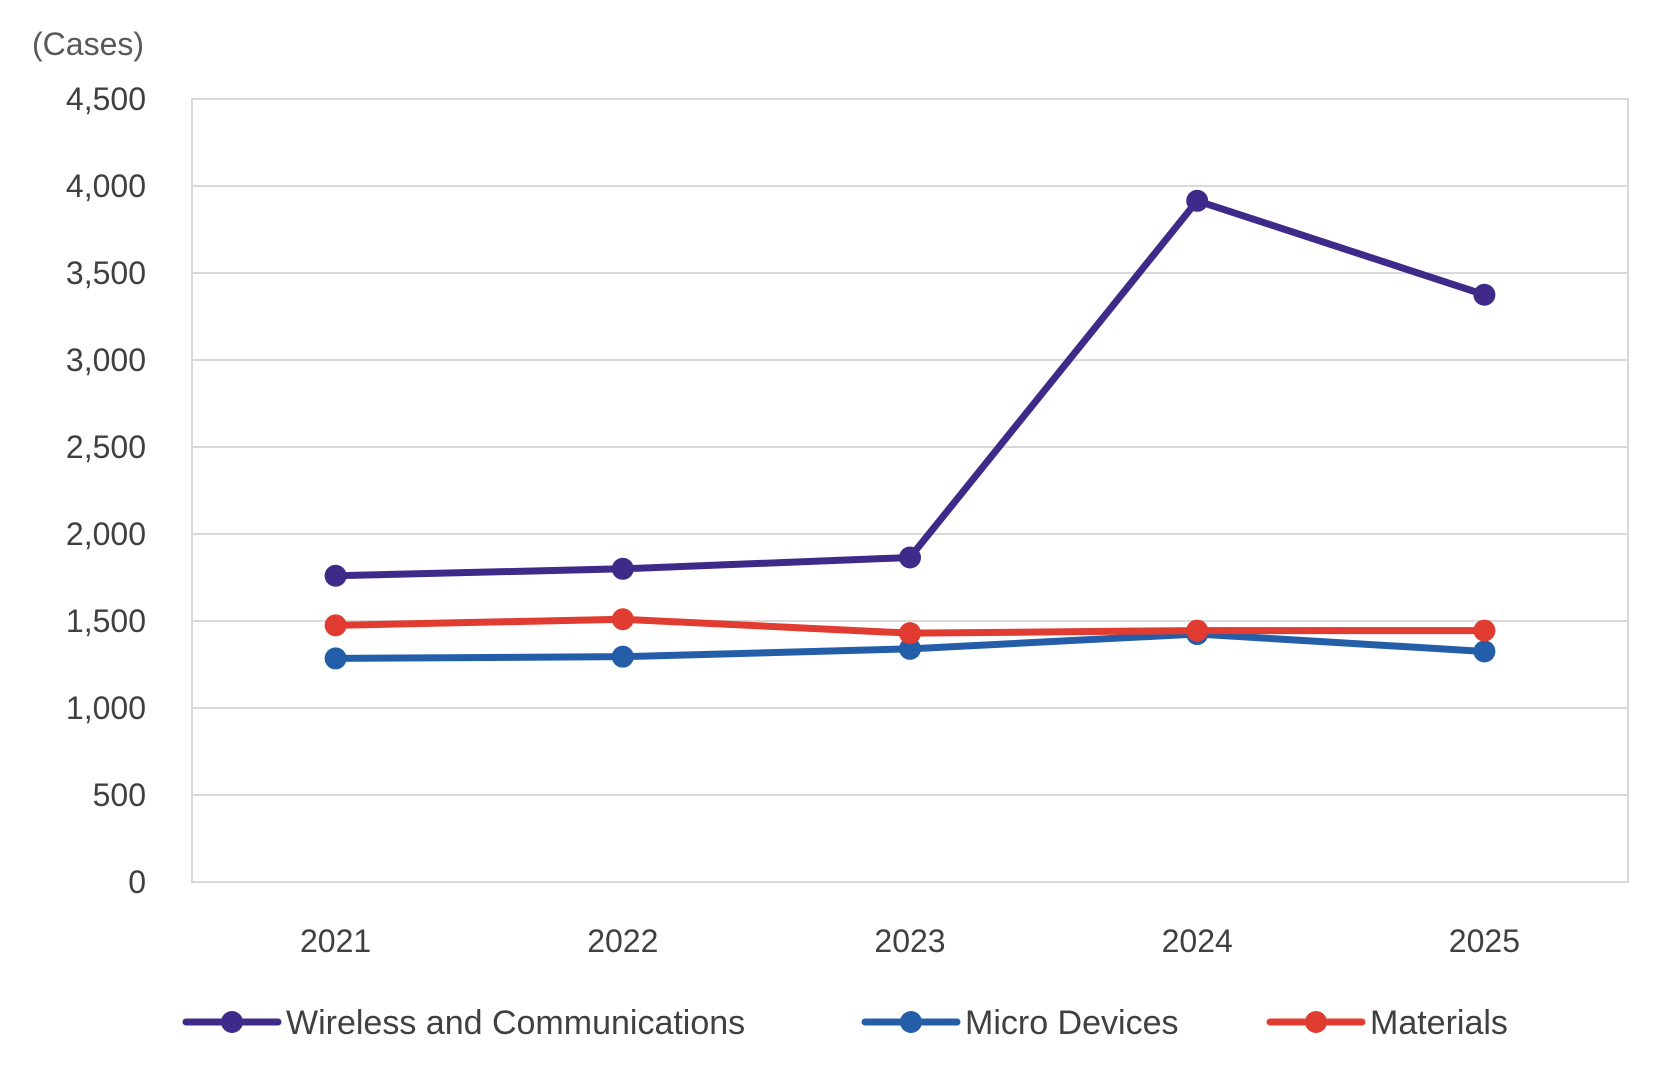  Describe the element at coordinates (106, 186) in the screenshot. I see `y-tick-label: 4,000` at that location.